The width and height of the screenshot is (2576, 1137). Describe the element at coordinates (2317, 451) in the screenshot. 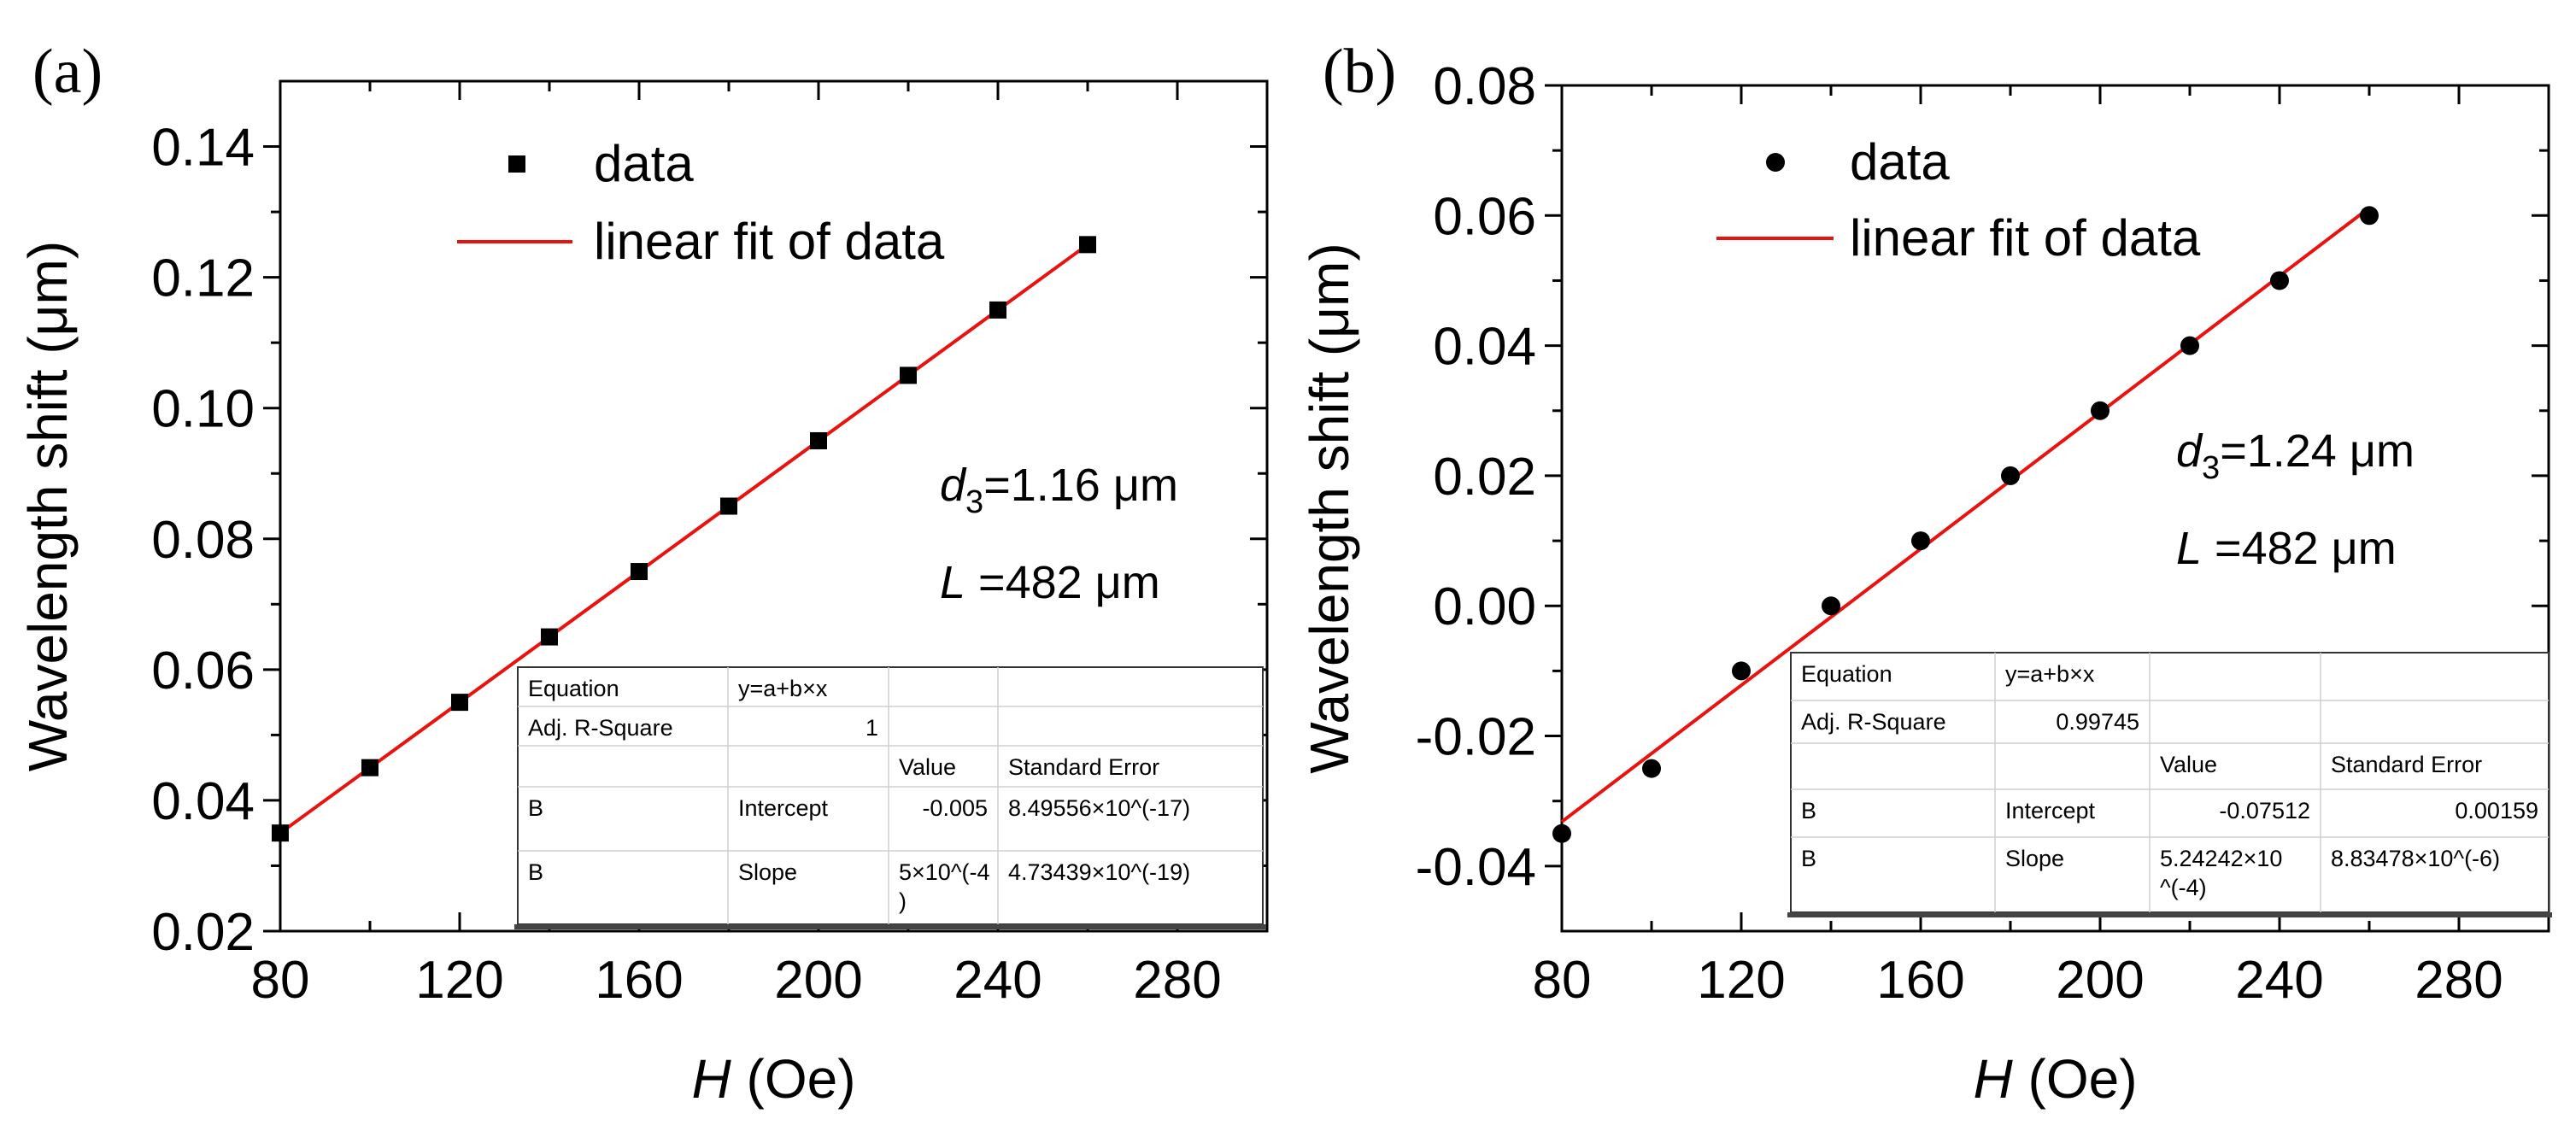

I see `annotation-d-value: =1.24 μm` at that location.